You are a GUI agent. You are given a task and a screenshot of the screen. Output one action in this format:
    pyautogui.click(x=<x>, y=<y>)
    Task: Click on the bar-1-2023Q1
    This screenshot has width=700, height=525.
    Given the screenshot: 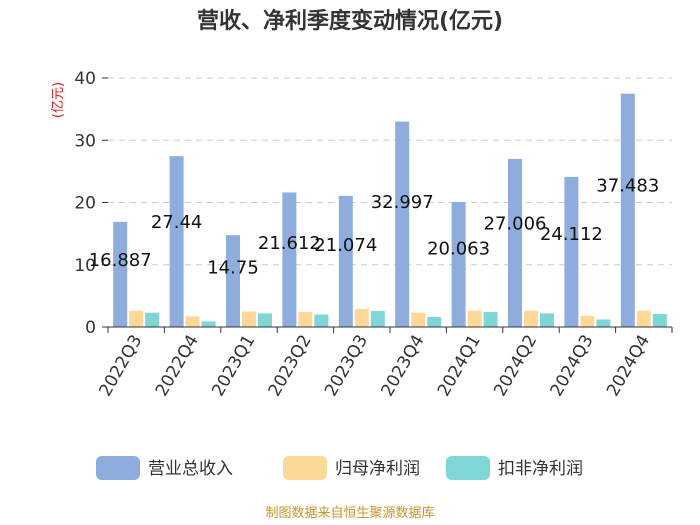 What is the action you would take?
    pyautogui.click(x=233, y=281)
    